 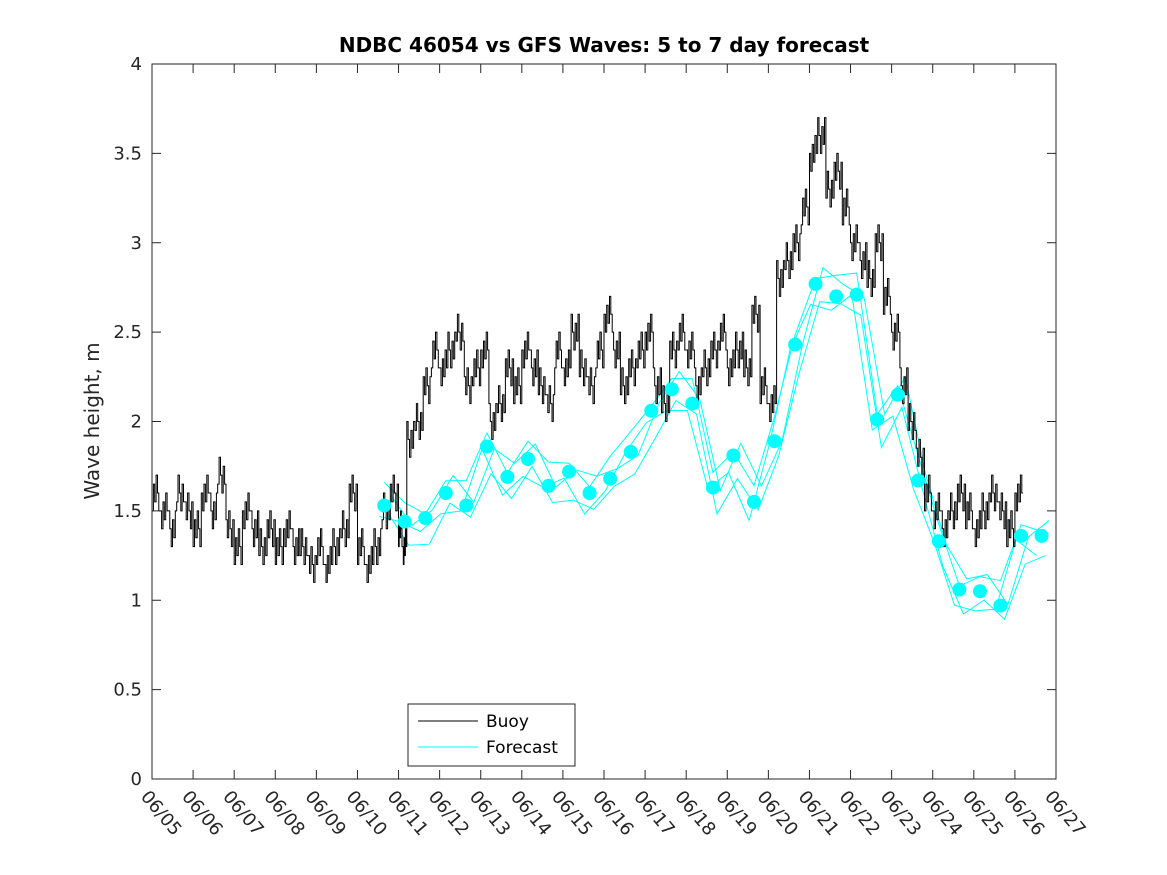 I want to click on legend: Buoy Forecast, so click(x=491, y=735).